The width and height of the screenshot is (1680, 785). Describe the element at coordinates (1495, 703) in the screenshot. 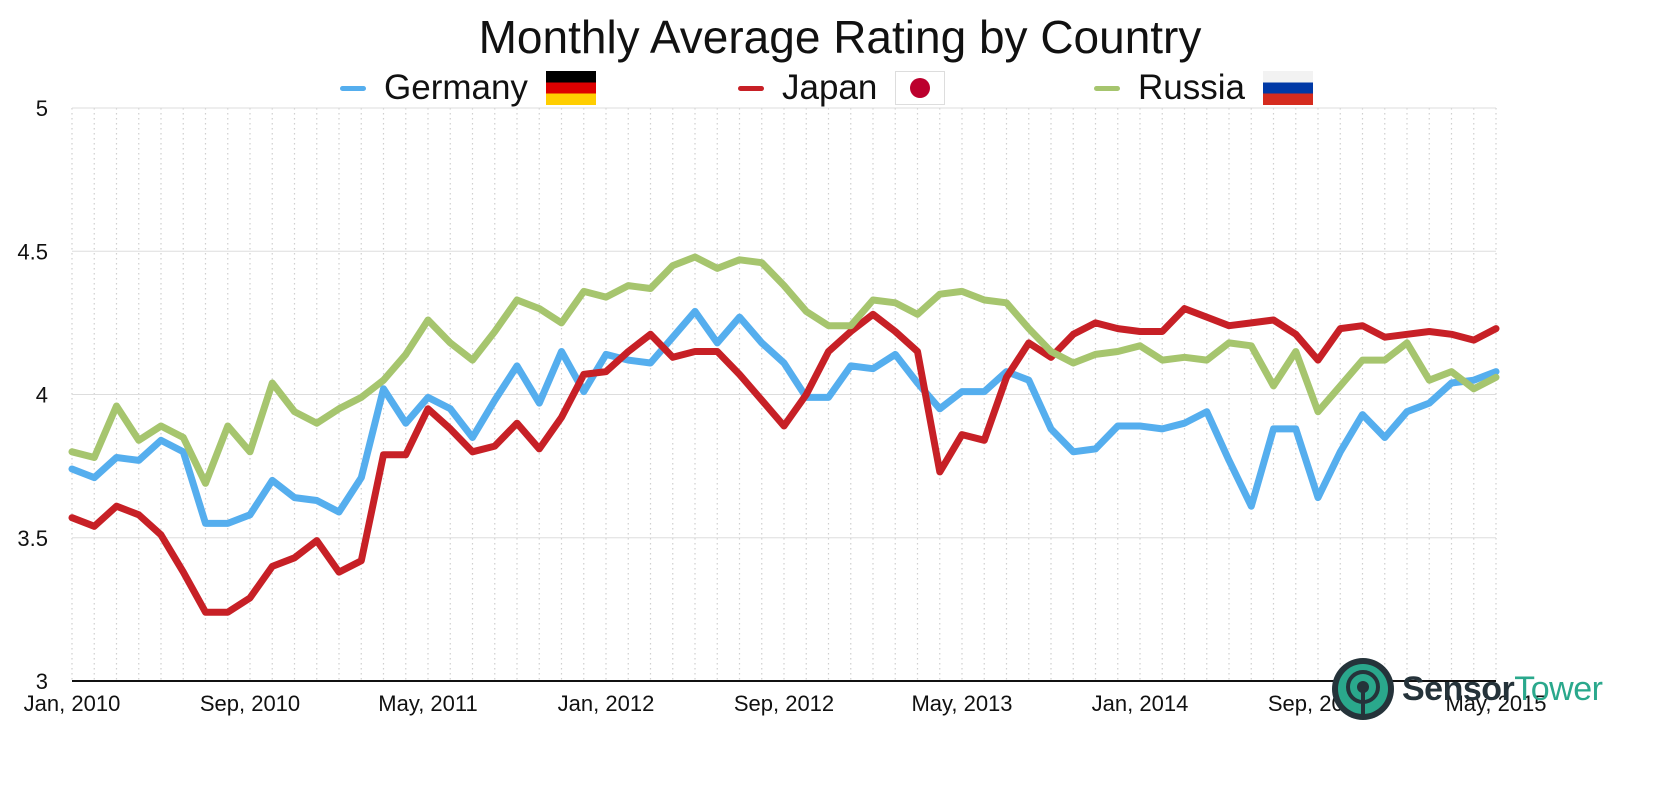

I see `x-tick-label: May, 2015` at that location.